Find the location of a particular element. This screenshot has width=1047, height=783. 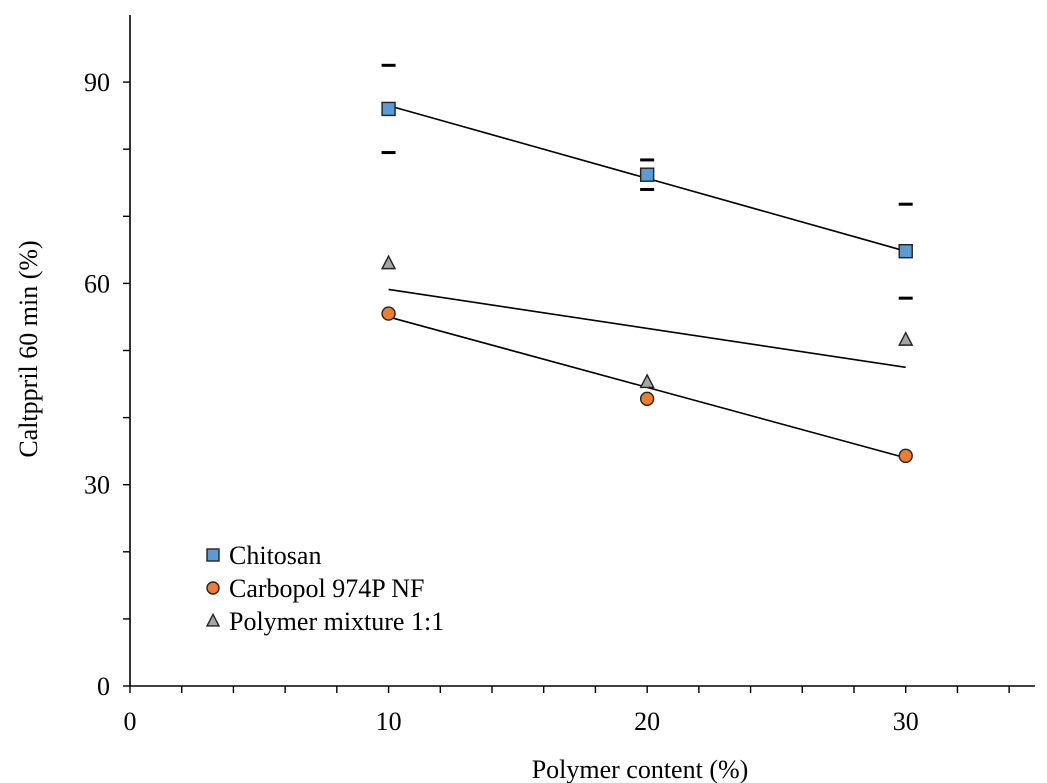

legend-label: Chitosan is located at coordinates (275, 555).